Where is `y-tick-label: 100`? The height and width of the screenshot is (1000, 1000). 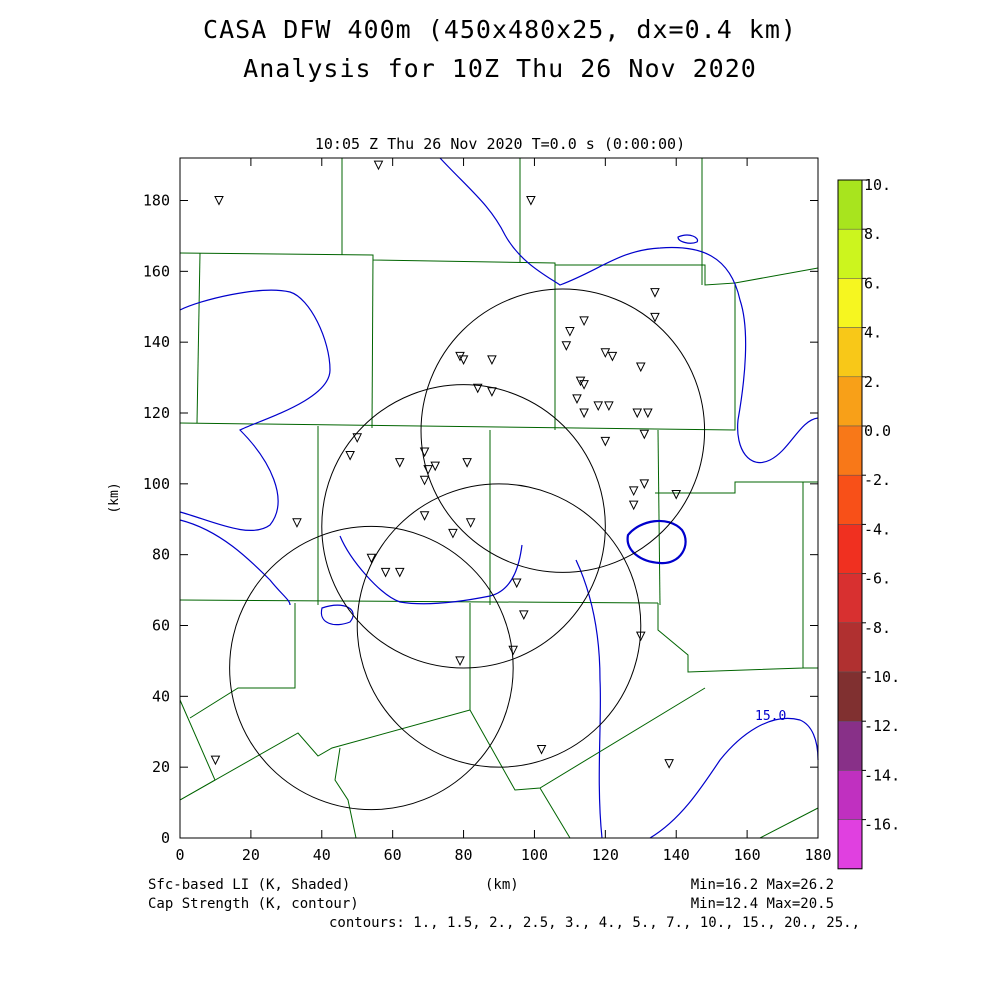
y-tick-label: 100 is located at coordinates (156, 484).